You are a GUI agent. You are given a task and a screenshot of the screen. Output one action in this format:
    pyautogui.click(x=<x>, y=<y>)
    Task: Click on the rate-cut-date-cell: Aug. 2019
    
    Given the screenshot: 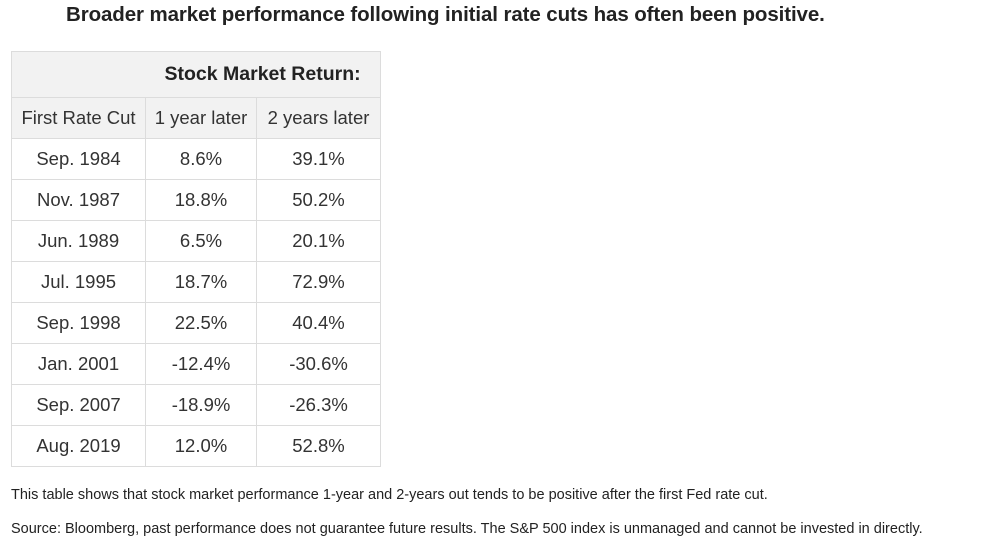 What is the action you would take?
    pyautogui.click(x=78, y=446)
    